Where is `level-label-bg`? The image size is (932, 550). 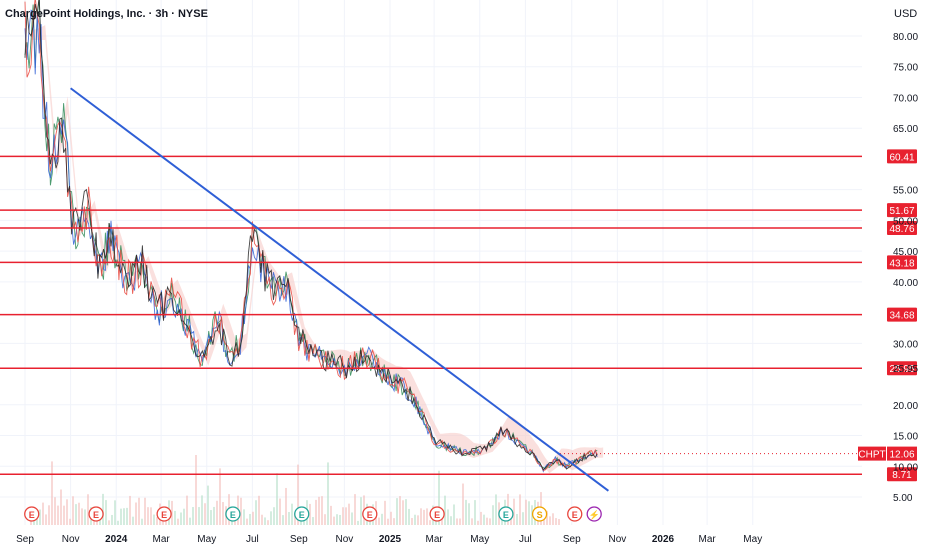 level-label-bg is located at coordinates (902, 474).